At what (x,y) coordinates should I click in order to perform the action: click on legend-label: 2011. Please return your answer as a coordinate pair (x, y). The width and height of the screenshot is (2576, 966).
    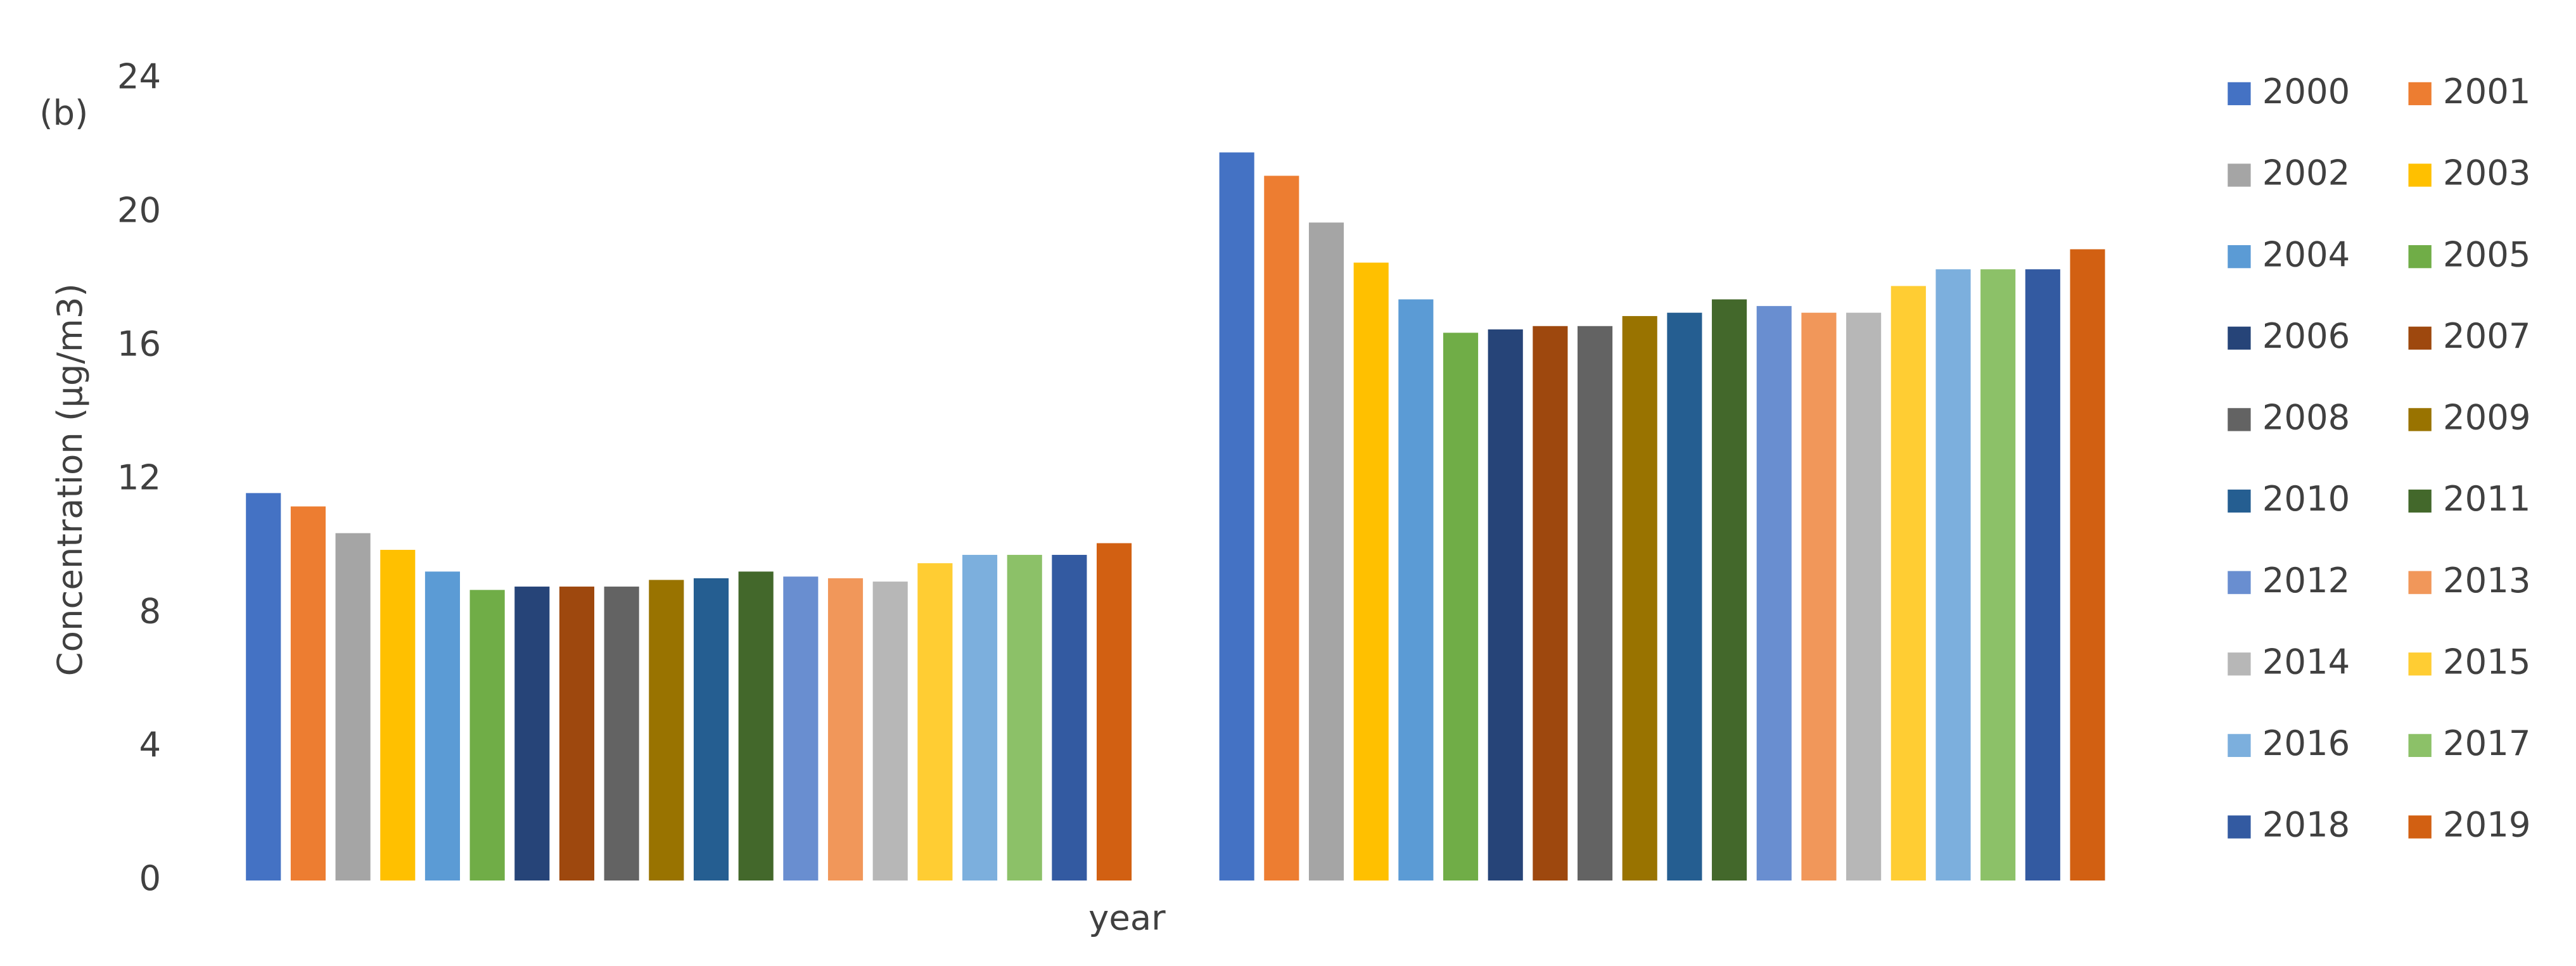
    Looking at the image, I should click on (2487, 498).